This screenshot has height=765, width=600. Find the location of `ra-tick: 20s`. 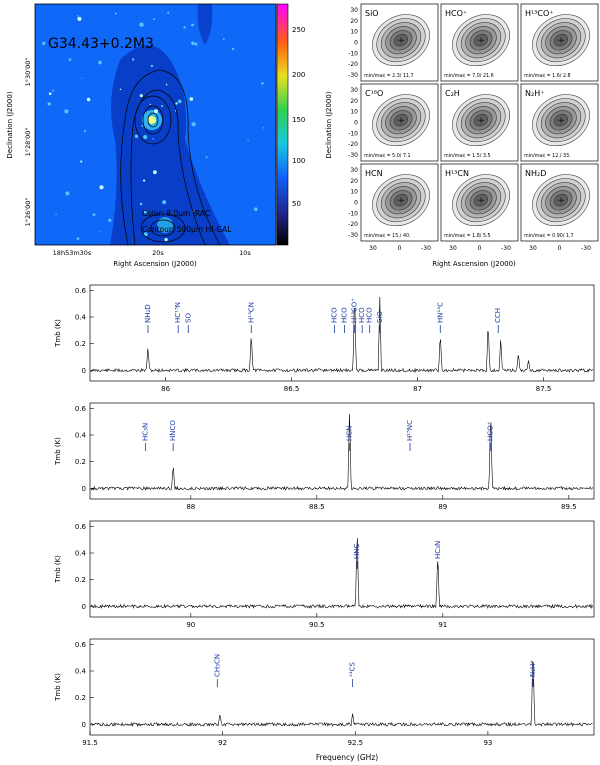

ra-tick: 20s is located at coordinates (158, 253).